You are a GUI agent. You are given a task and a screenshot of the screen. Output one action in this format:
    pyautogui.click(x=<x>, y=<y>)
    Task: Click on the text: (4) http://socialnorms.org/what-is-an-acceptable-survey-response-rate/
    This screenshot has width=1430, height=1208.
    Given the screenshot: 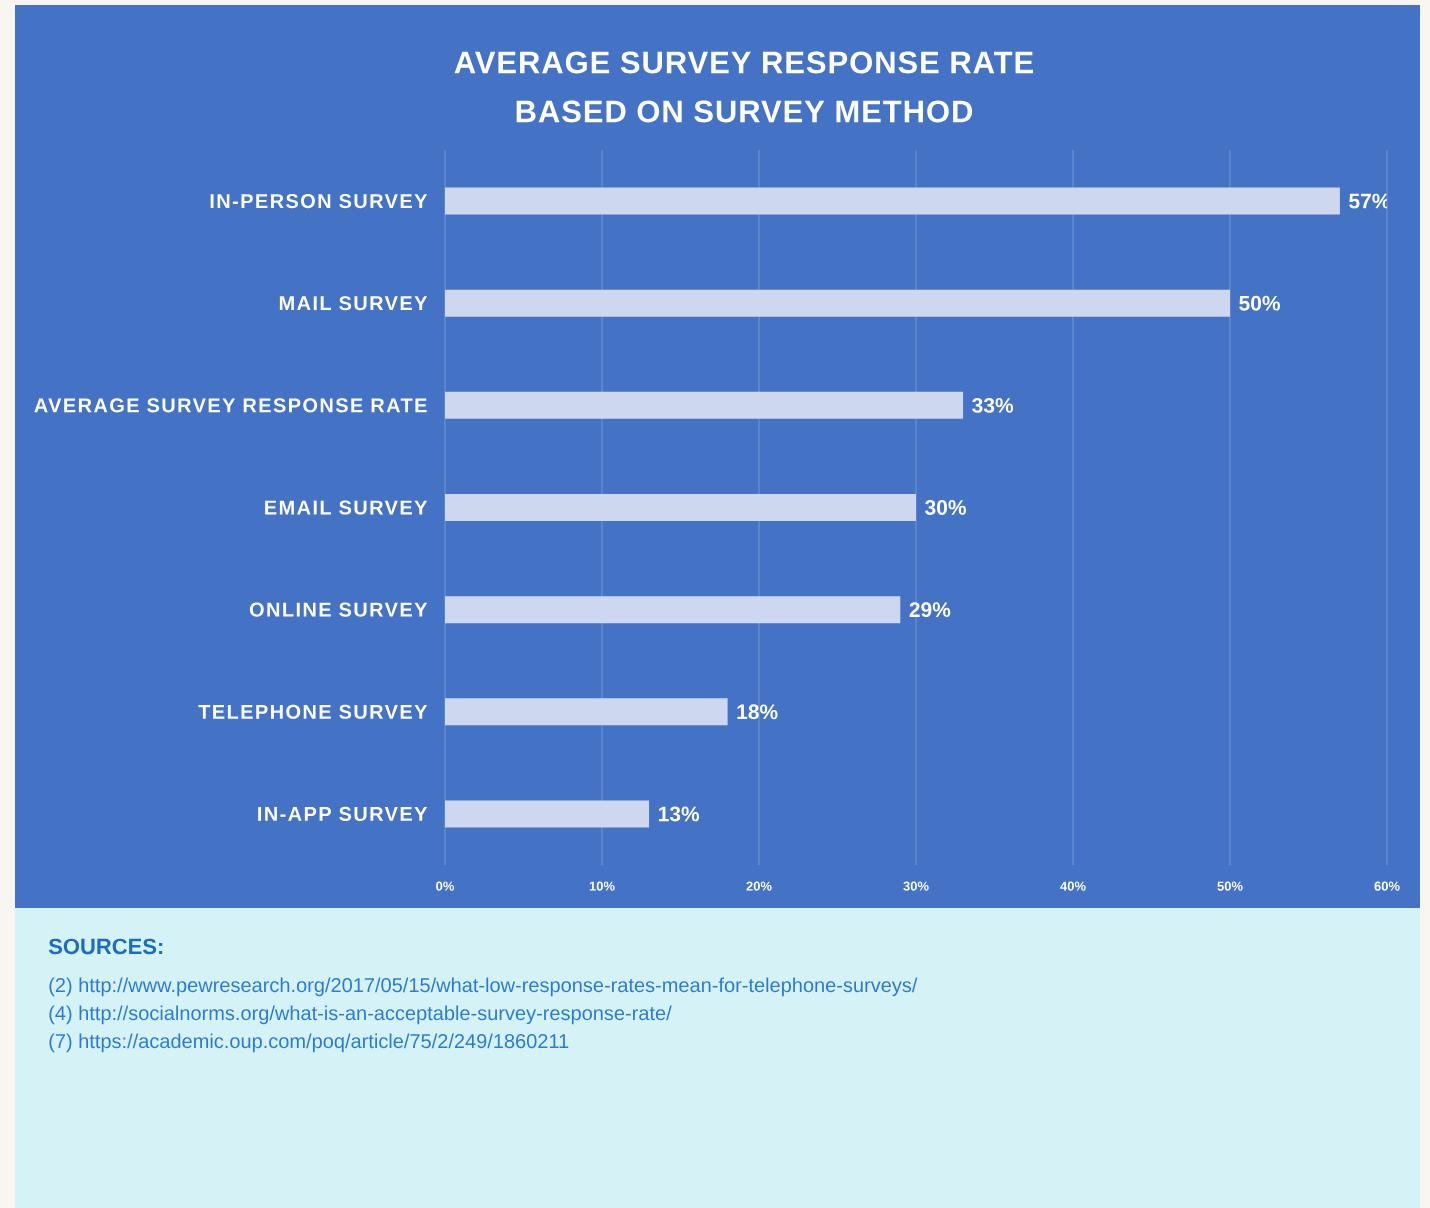 What is the action you would take?
    pyautogui.click(x=360, y=1015)
    